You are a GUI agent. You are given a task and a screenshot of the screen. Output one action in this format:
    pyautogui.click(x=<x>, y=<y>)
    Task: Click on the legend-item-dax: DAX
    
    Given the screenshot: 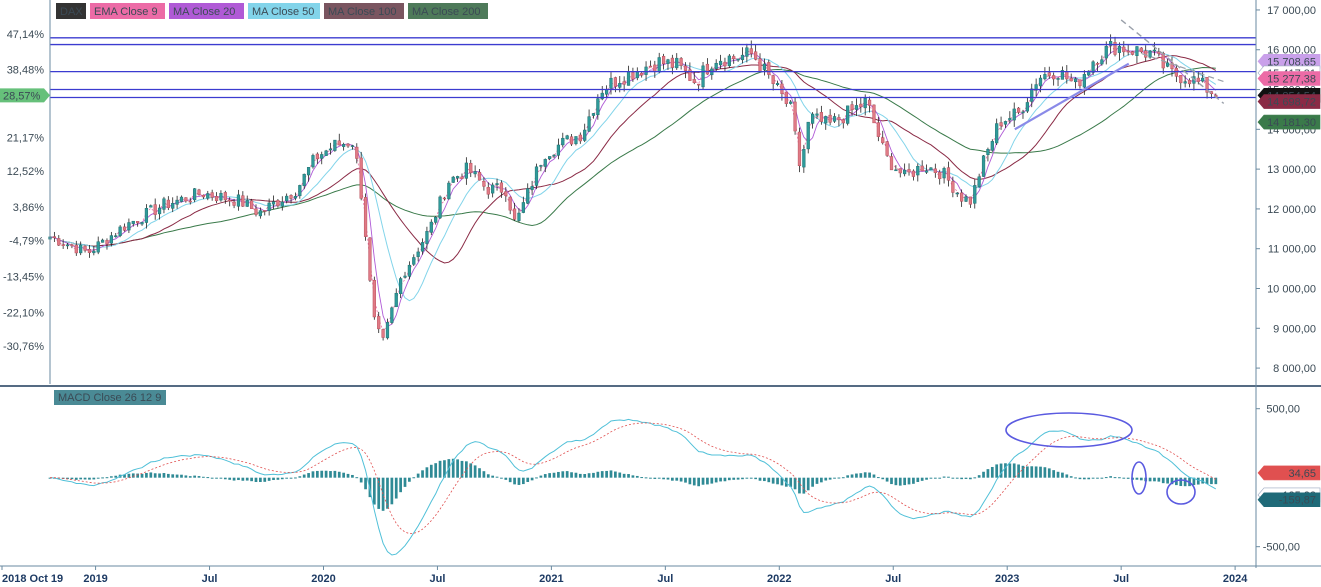 What is the action you would take?
    pyautogui.click(x=71, y=11)
    